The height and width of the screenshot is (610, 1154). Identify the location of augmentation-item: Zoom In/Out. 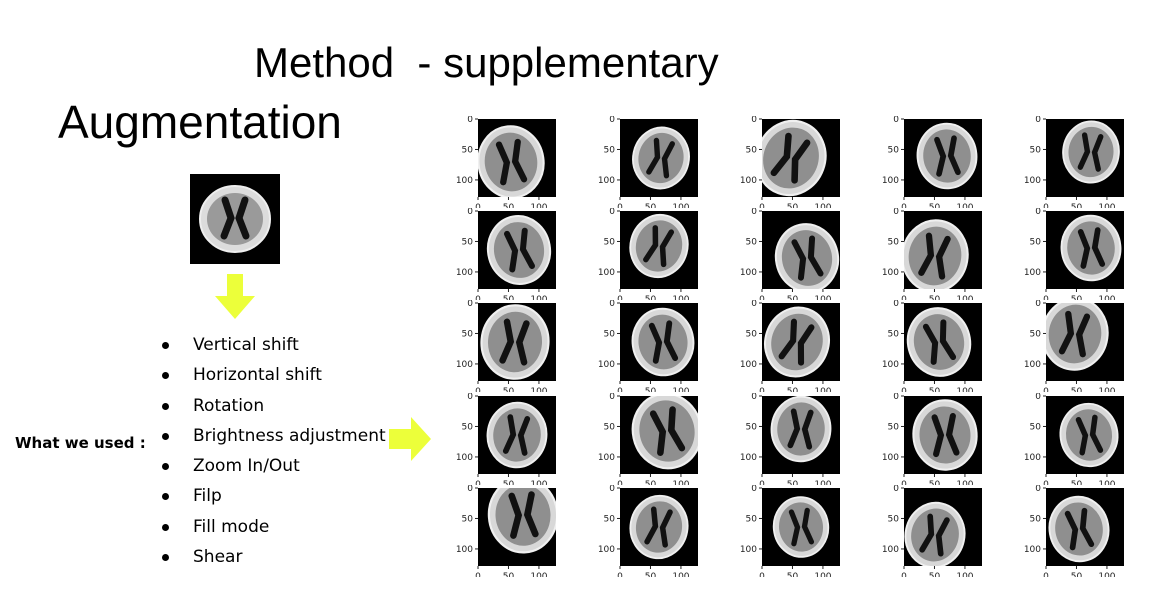
(273, 468).